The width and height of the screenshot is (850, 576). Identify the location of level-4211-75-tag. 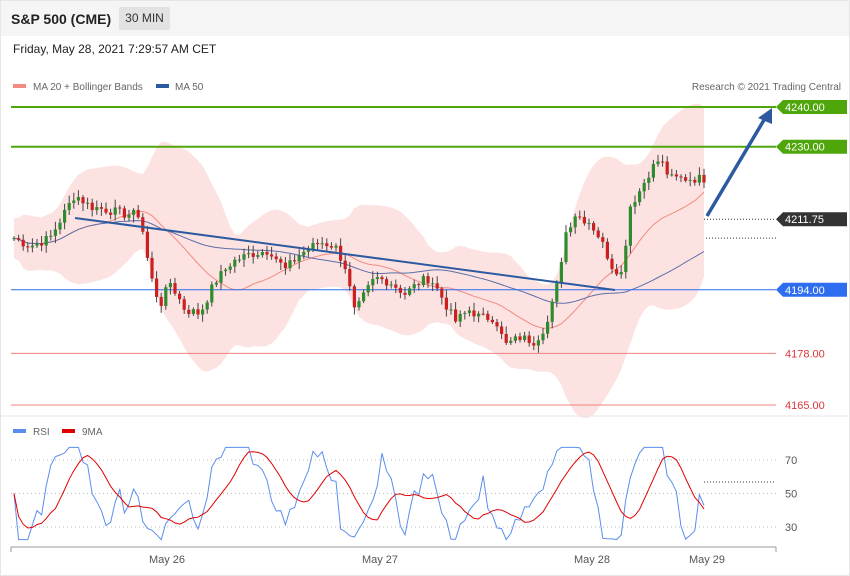
(811, 219).